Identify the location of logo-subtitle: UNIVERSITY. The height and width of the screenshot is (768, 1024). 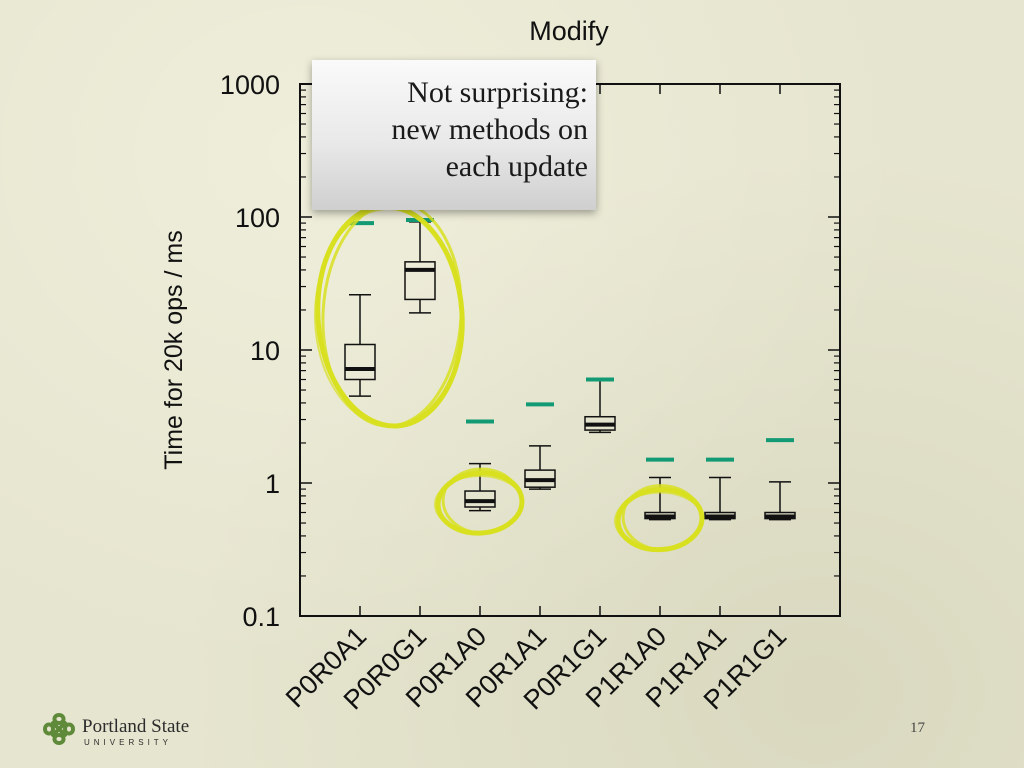
(128, 742).